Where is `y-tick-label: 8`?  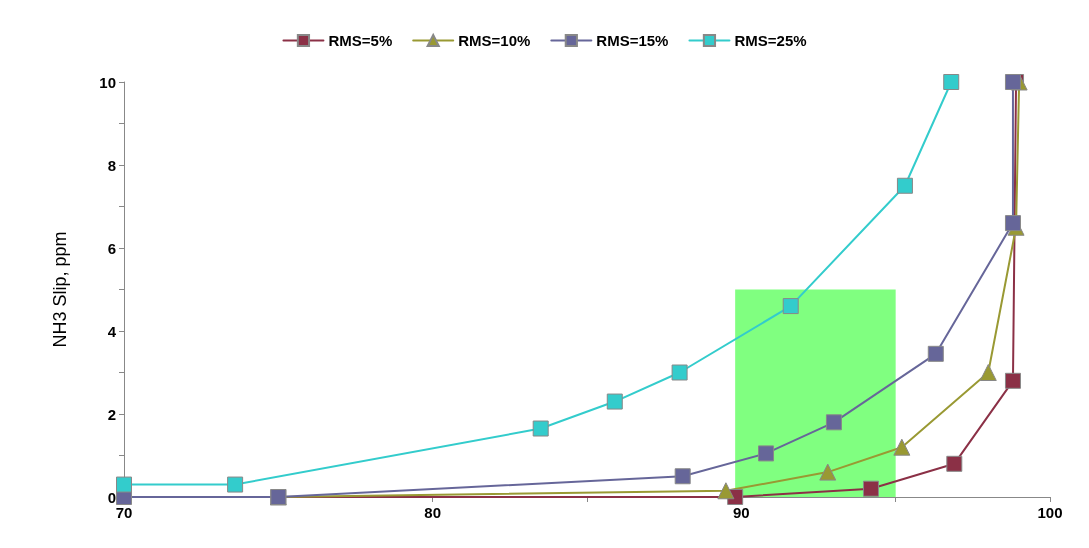 y-tick-label: 8 is located at coordinates (111, 165).